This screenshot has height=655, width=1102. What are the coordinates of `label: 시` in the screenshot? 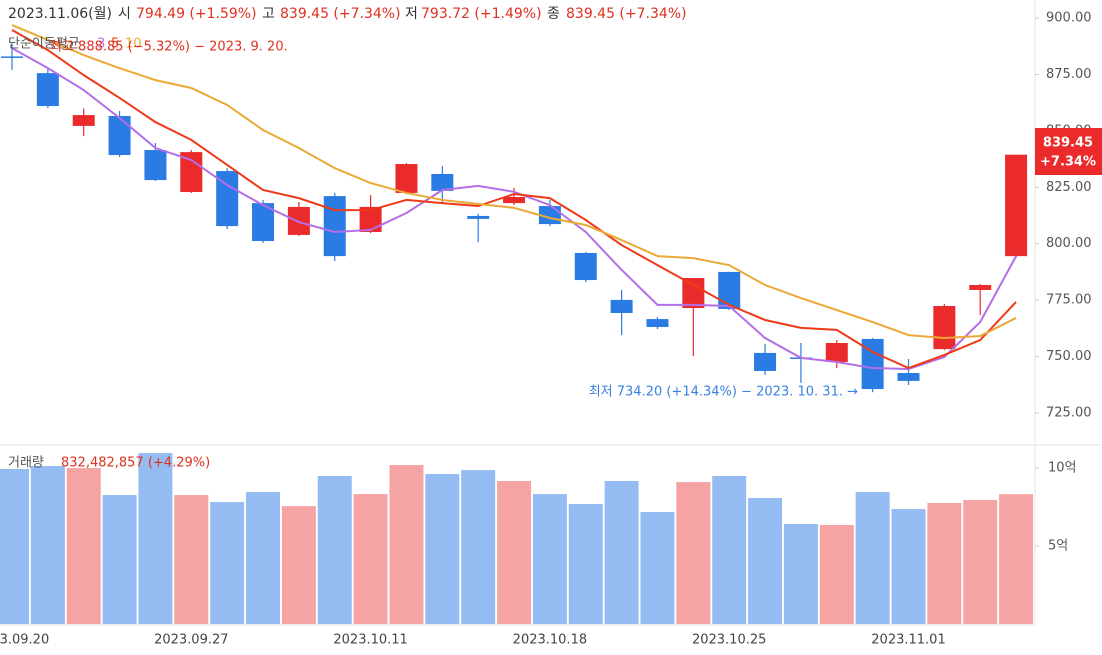 It's located at (124, 14).